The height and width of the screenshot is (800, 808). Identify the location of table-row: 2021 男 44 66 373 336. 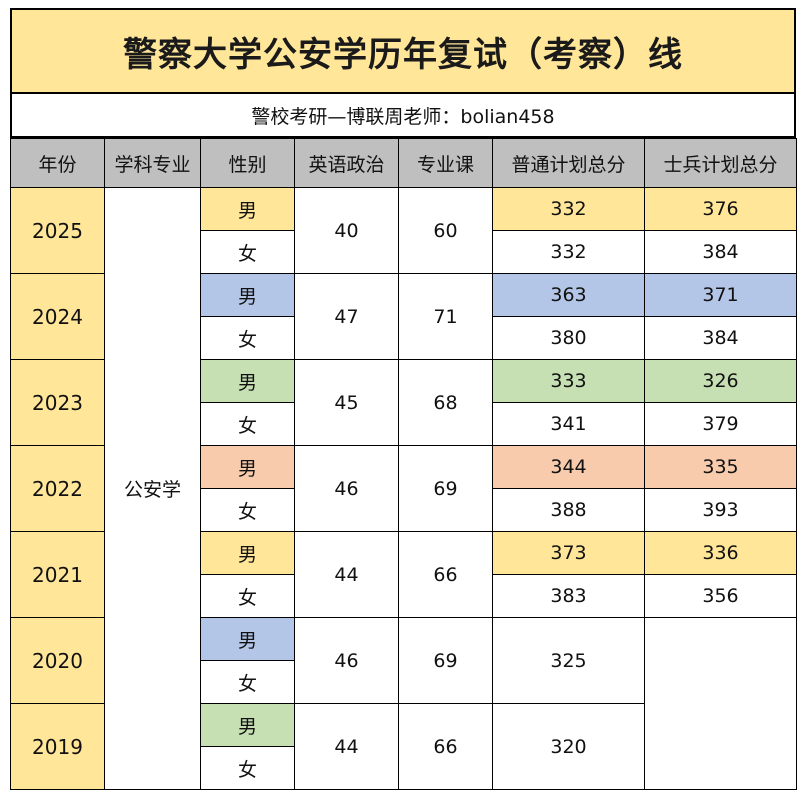
(403, 574).